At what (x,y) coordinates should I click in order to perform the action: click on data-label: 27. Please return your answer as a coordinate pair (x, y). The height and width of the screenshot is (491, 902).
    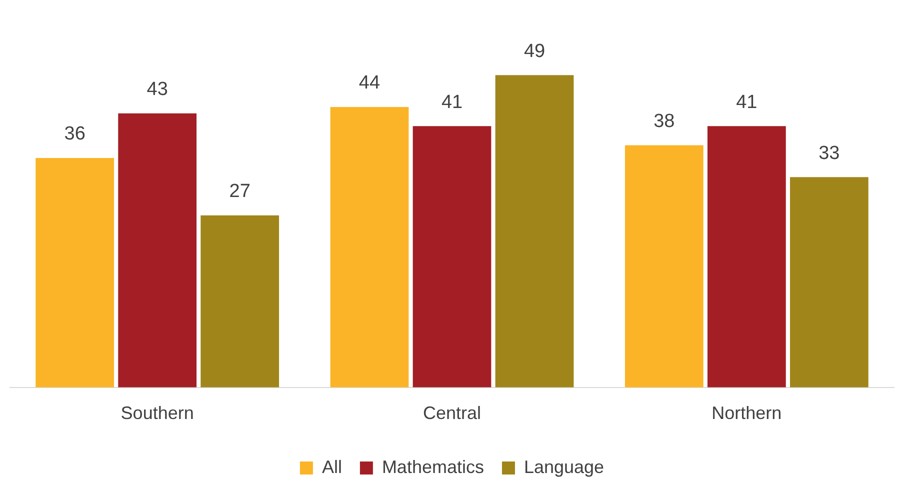
    Looking at the image, I should click on (239, 191).